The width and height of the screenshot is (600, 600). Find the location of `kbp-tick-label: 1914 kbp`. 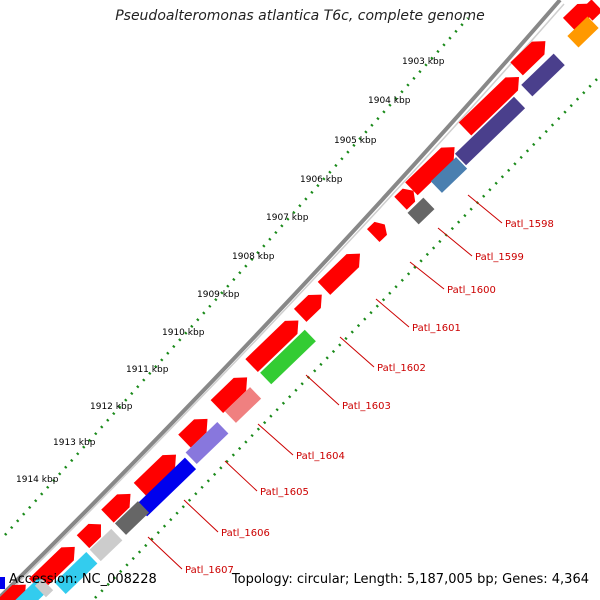

kbp-tick-label: 1914 kbp is located at coordinates (37, 480).